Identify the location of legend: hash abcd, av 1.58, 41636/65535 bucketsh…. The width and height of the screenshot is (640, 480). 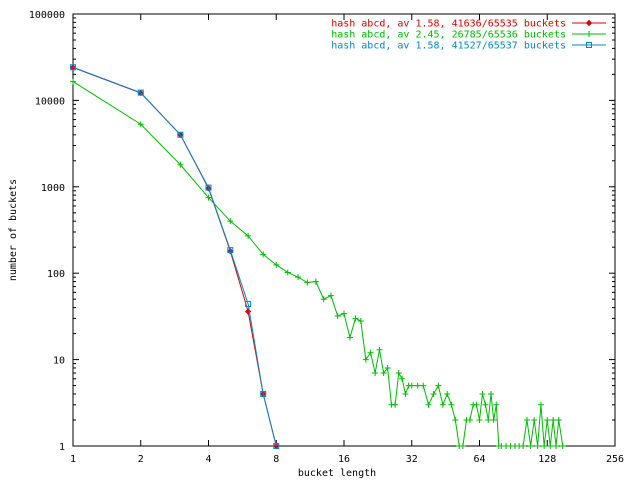
(468, 35).